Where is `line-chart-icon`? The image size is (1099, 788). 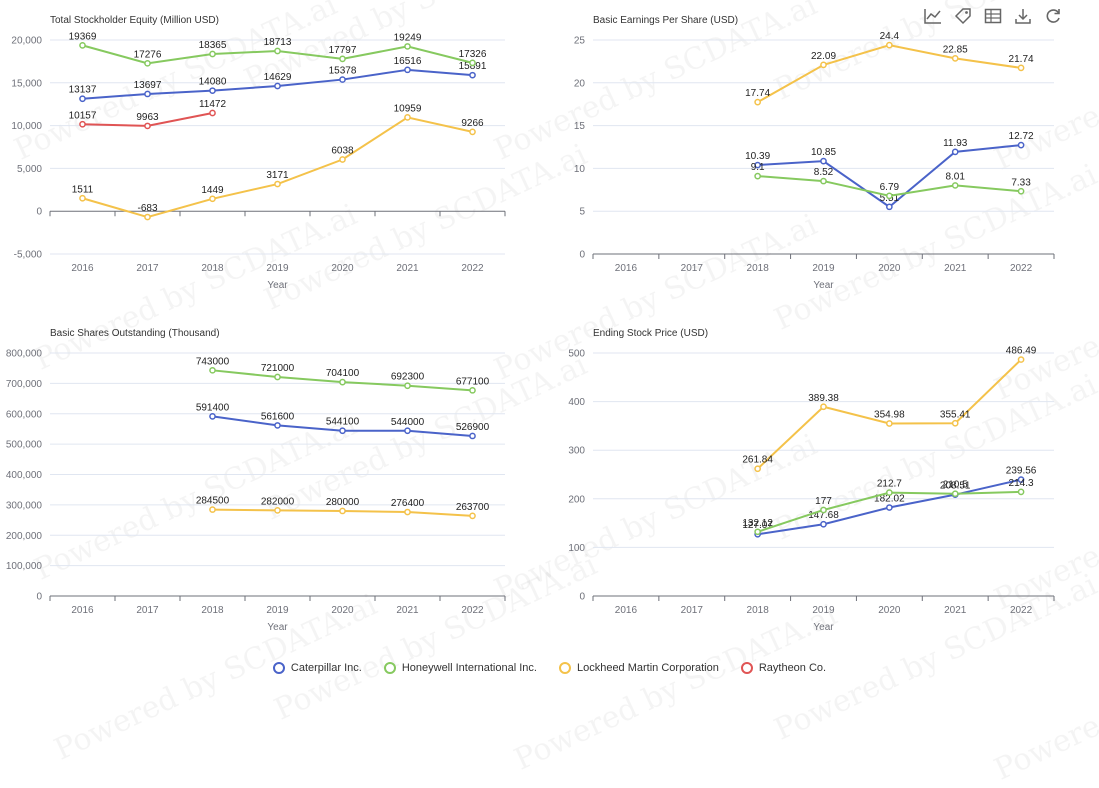
line-chart-icon is located at coordinates (933, 16).